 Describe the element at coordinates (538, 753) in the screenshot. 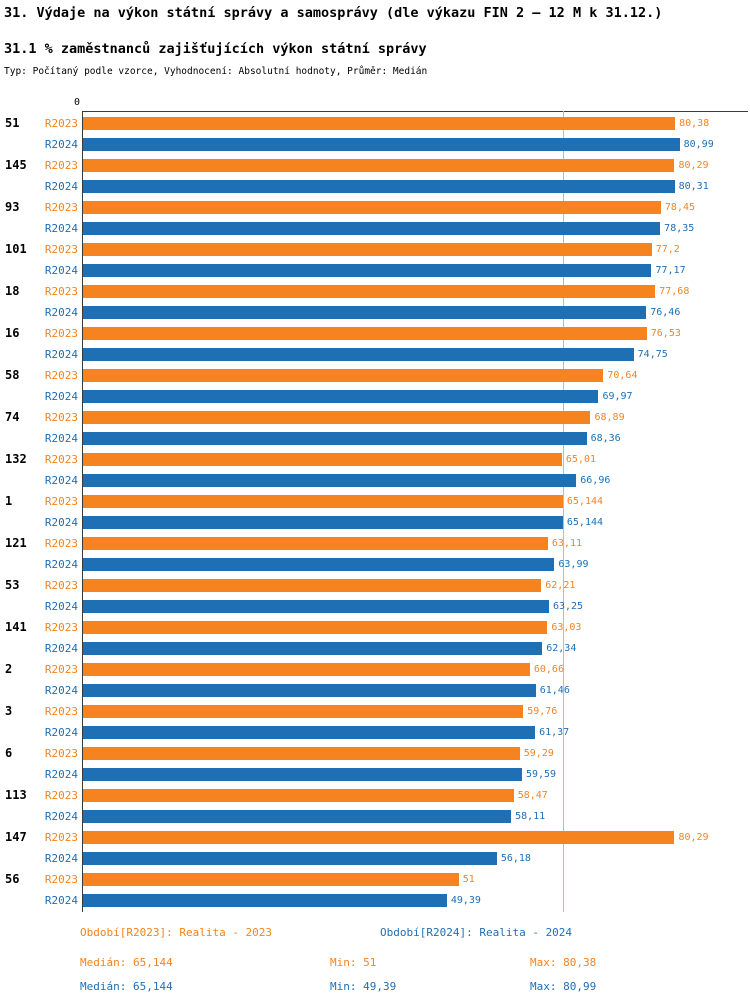

I see `bar-value-label: 59,29` at that location.